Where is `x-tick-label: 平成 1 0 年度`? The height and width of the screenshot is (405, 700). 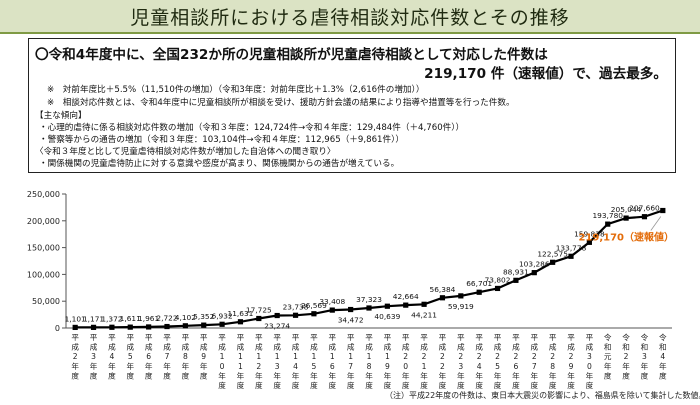 x-tick-label: 平成 1 0 年度 is located at coordinates (222, 361).